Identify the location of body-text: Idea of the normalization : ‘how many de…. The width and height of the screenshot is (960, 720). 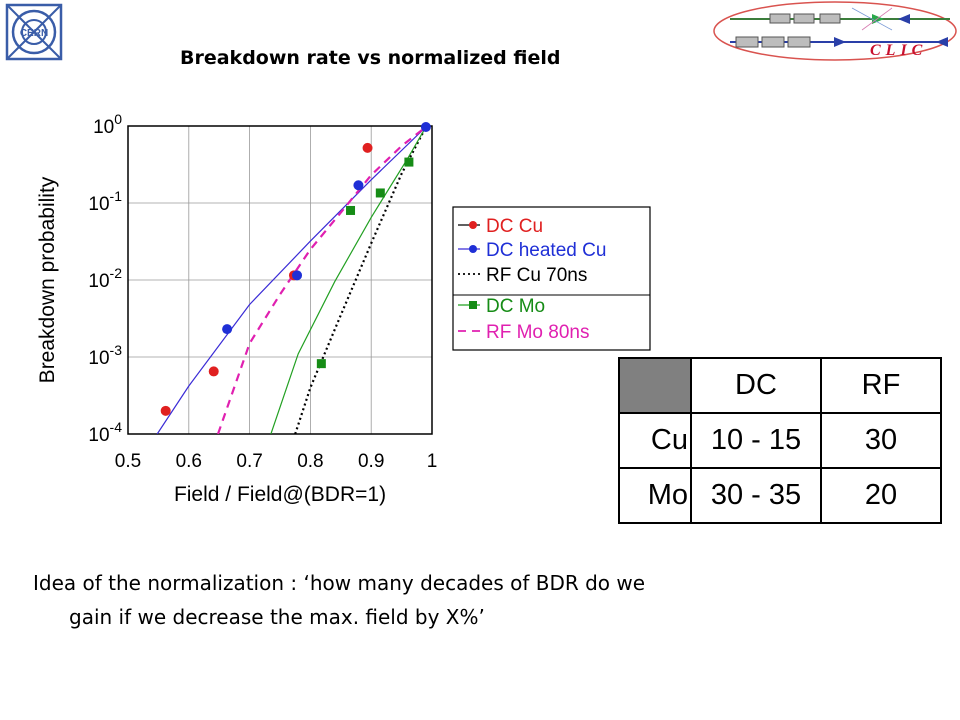
(473, 600).